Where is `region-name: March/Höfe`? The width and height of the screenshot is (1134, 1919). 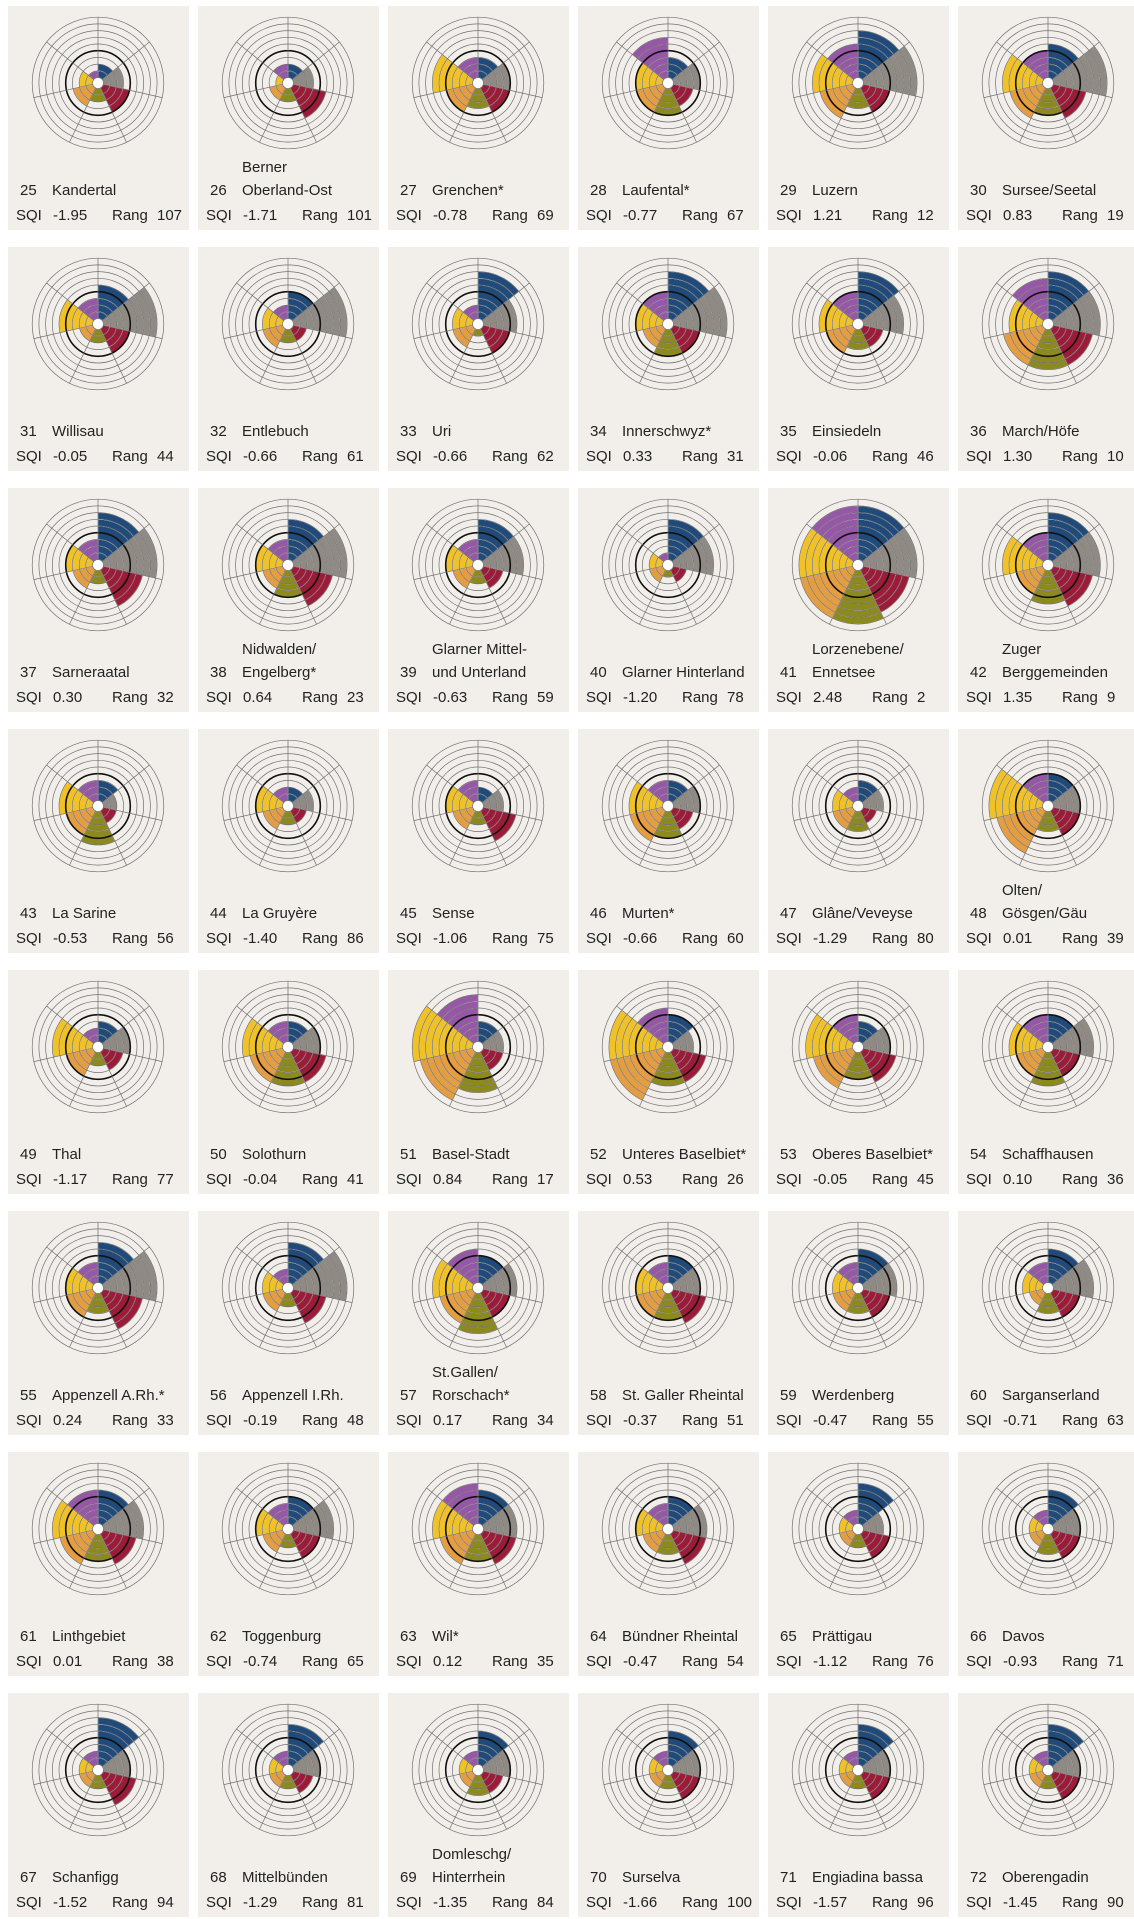
region-name: March/Höfe is located at coordinates (1041, 431).